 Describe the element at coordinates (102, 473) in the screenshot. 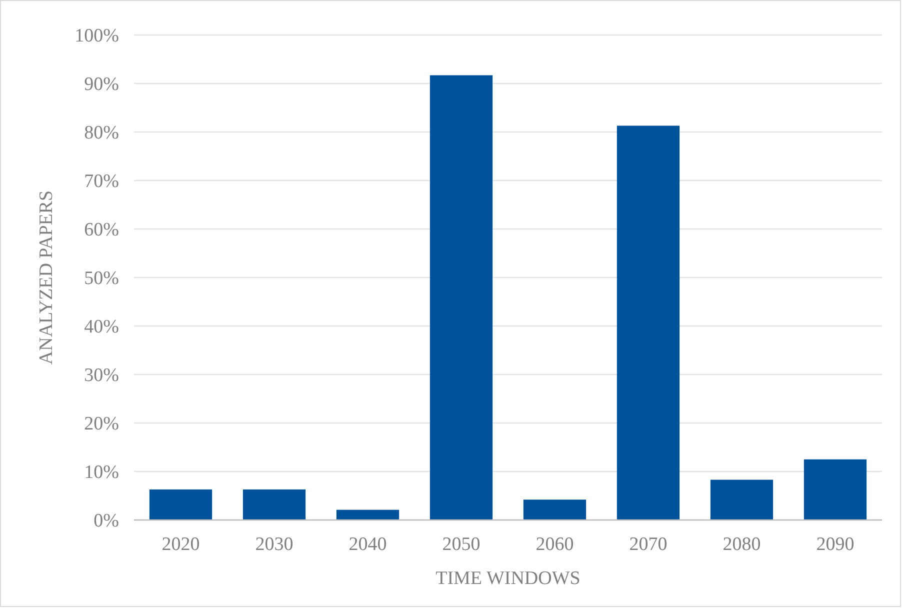

I see `y-tick-label: 10%` at that location.